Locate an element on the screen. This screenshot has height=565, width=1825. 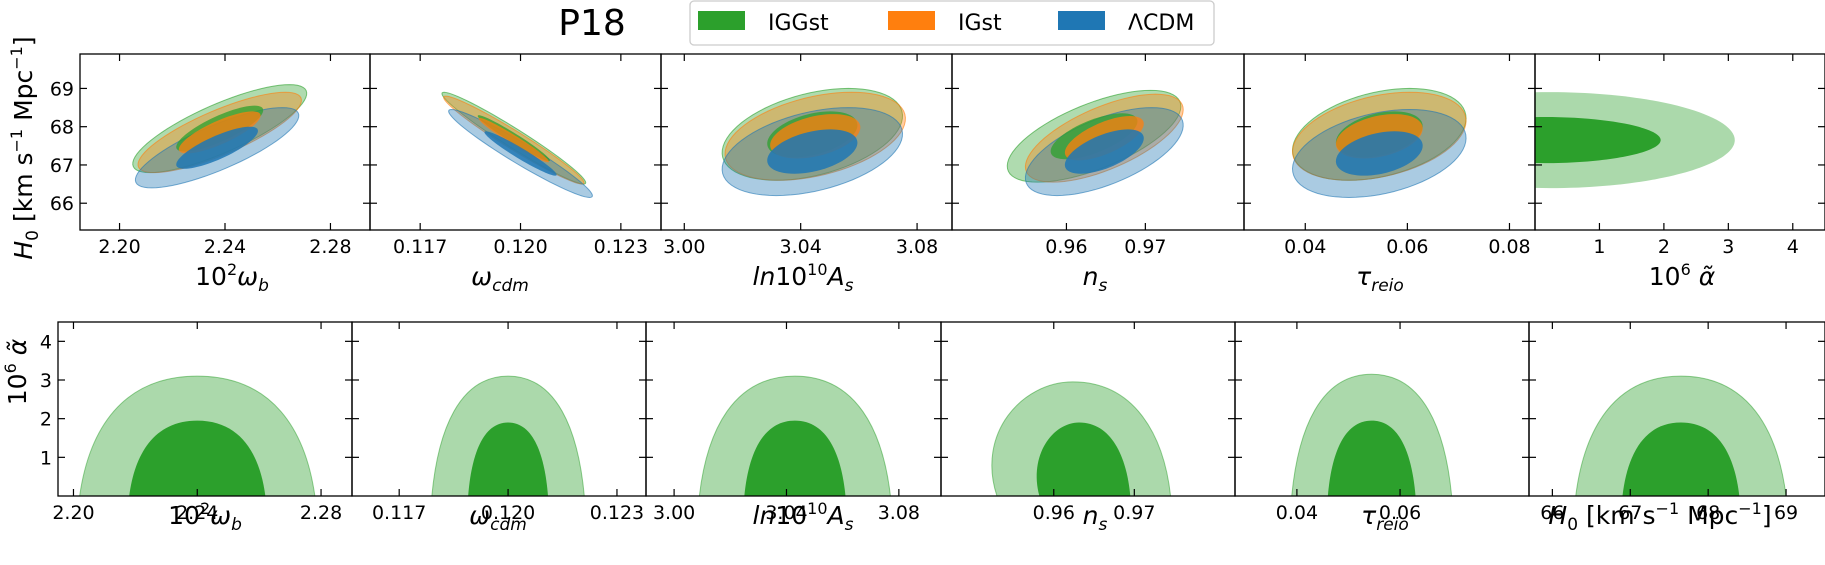
bottom-panel-omega_cdm-xtick-label-1: 0.120 is located at coordinates (508, 513).